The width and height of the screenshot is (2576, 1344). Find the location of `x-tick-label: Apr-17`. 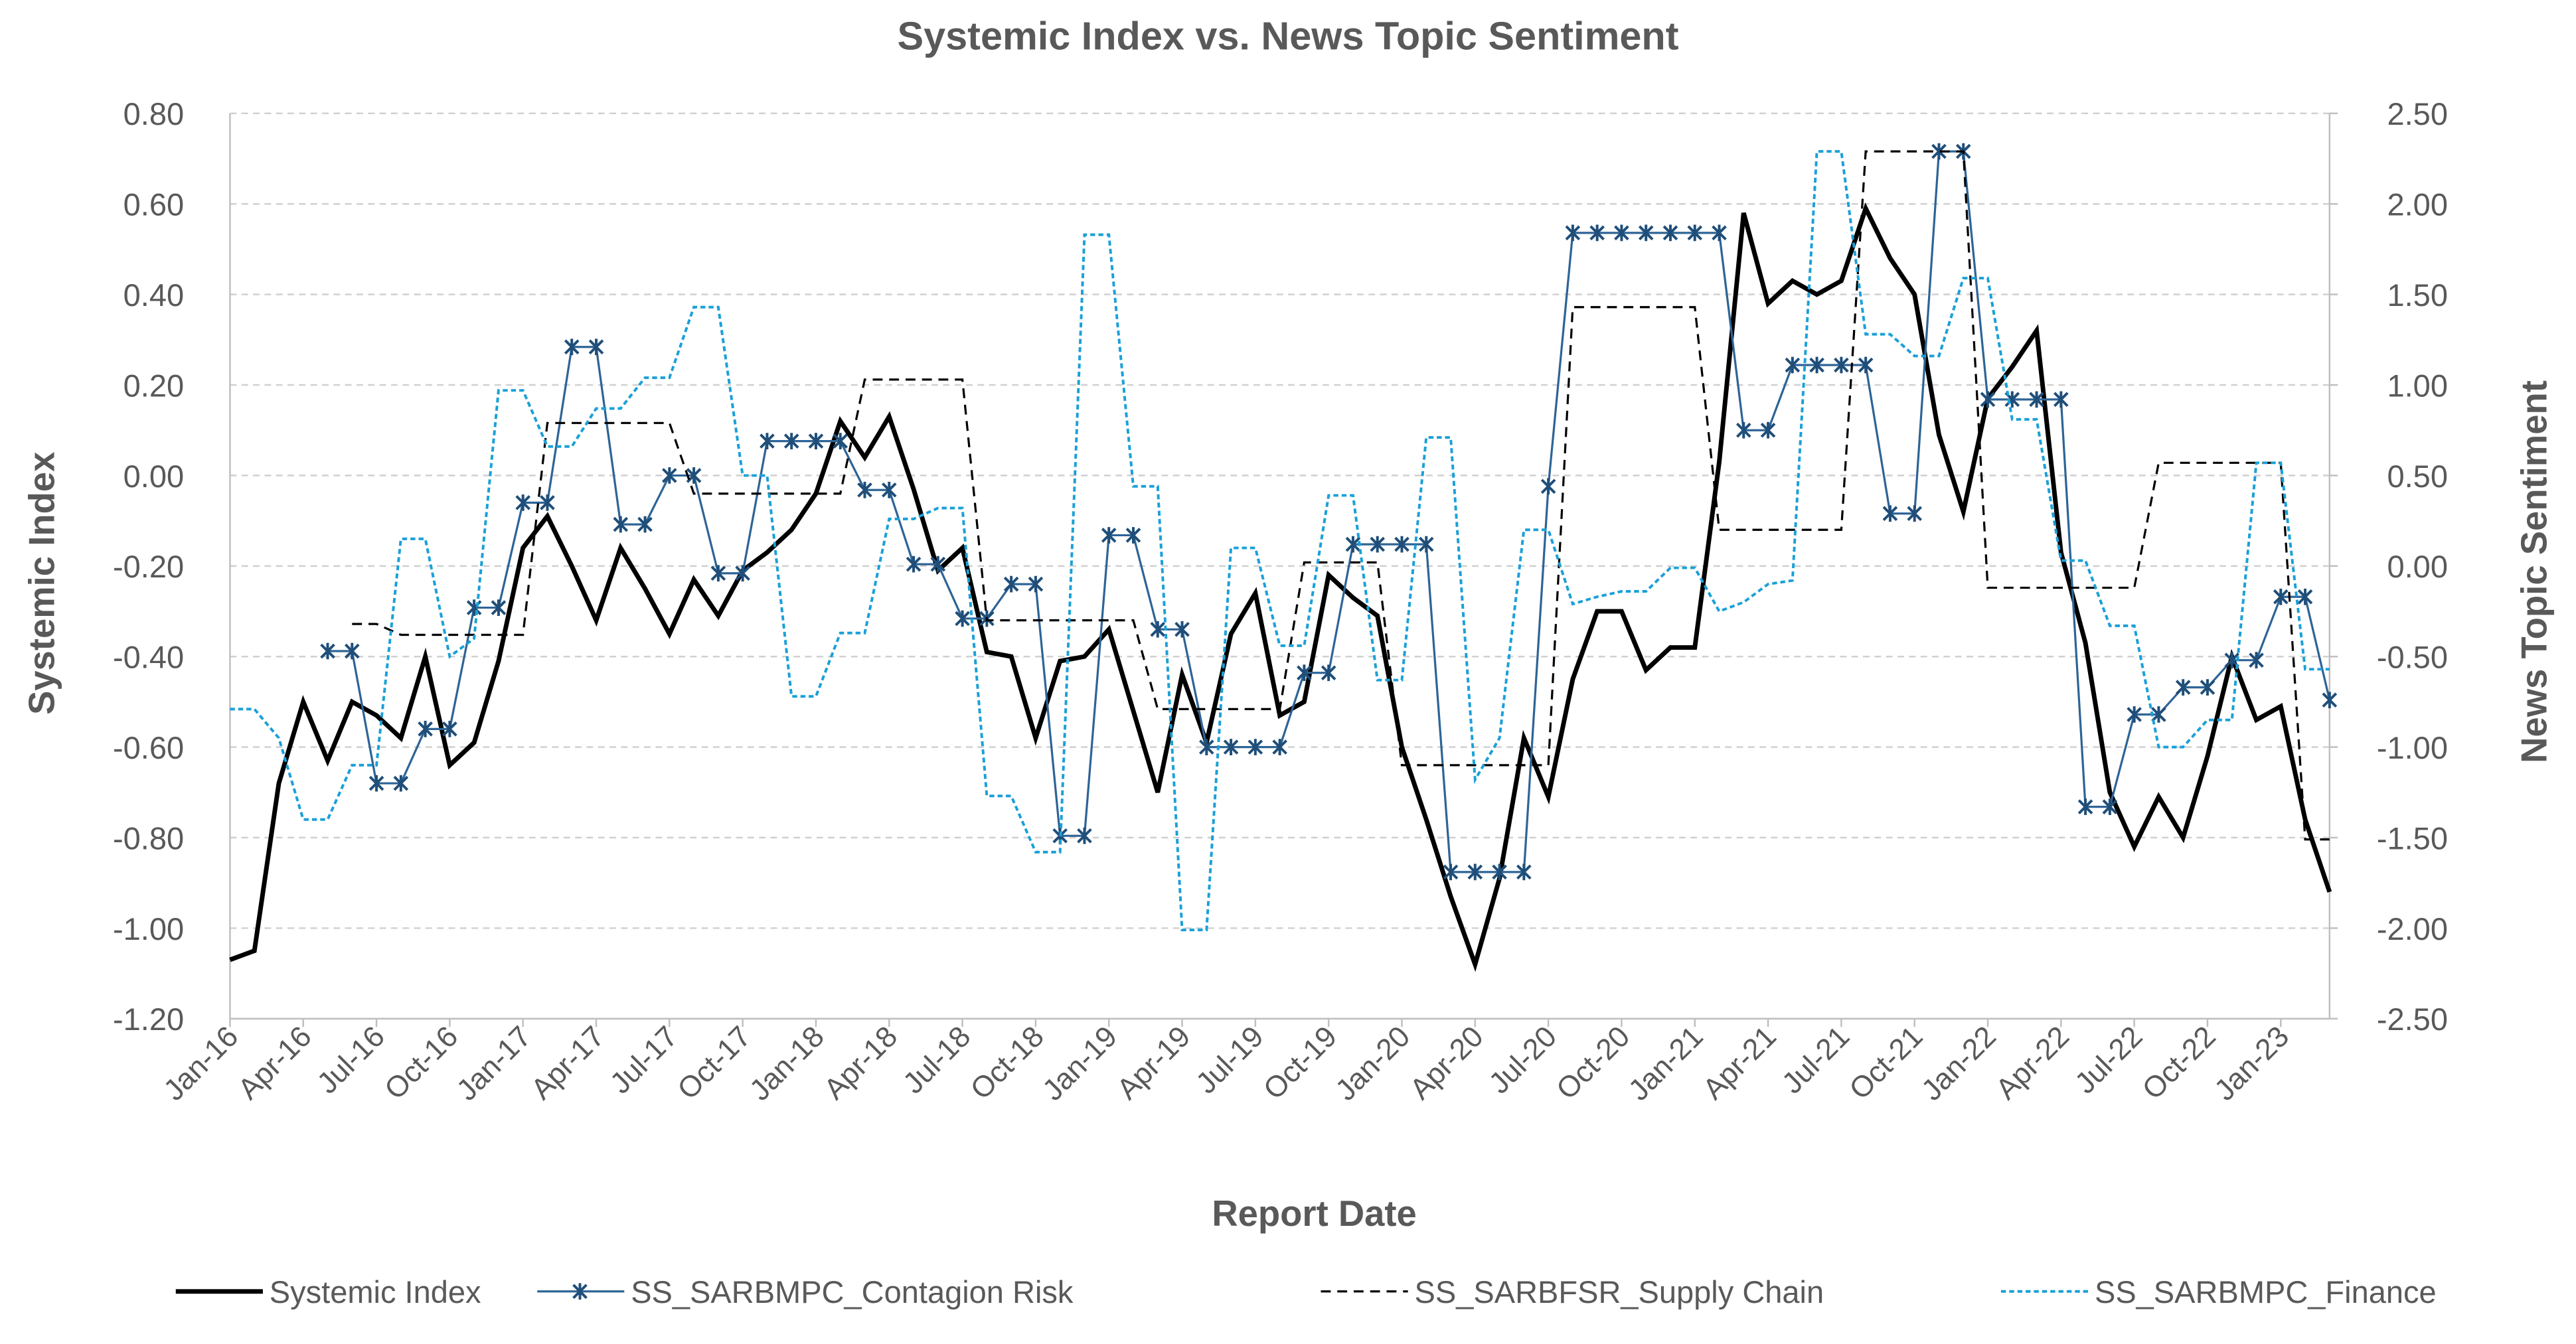

x-tick-label: Apr-17 is located at coordinates (568, 1063).